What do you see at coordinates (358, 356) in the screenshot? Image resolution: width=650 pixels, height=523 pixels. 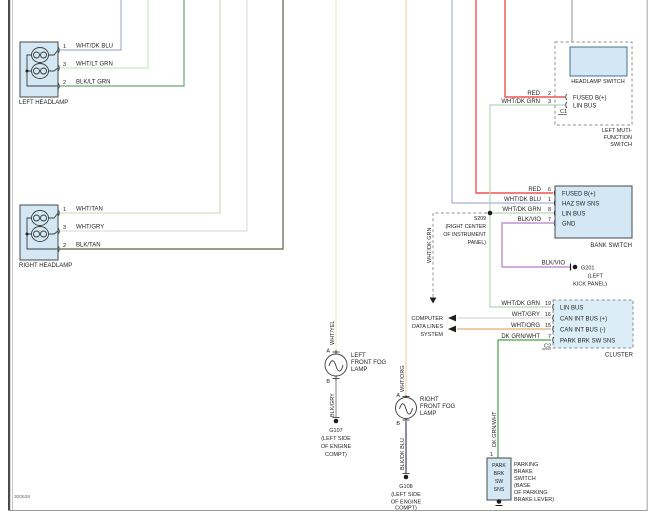 I see `fog-lamp-label: LEFT` at bounding box center [358, 356].